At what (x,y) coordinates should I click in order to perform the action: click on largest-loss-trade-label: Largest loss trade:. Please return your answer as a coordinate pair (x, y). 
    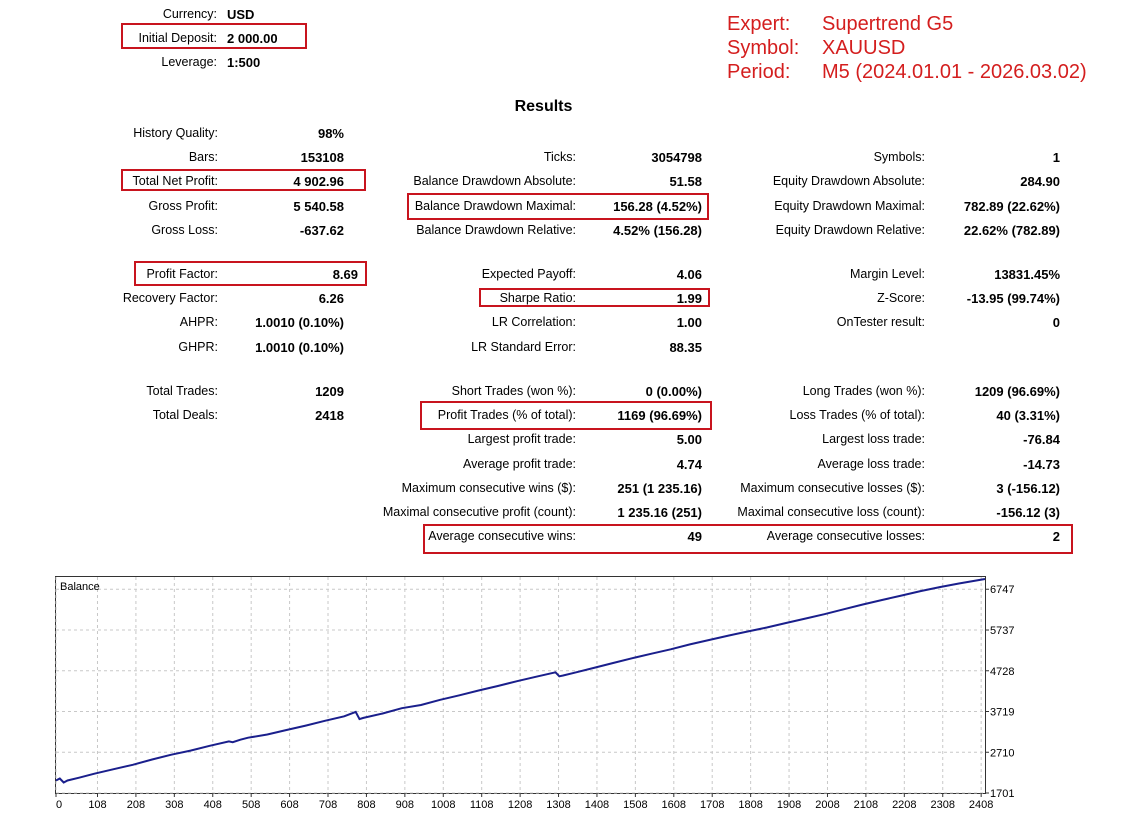
    Looking at the image, I should click on (873, 439).